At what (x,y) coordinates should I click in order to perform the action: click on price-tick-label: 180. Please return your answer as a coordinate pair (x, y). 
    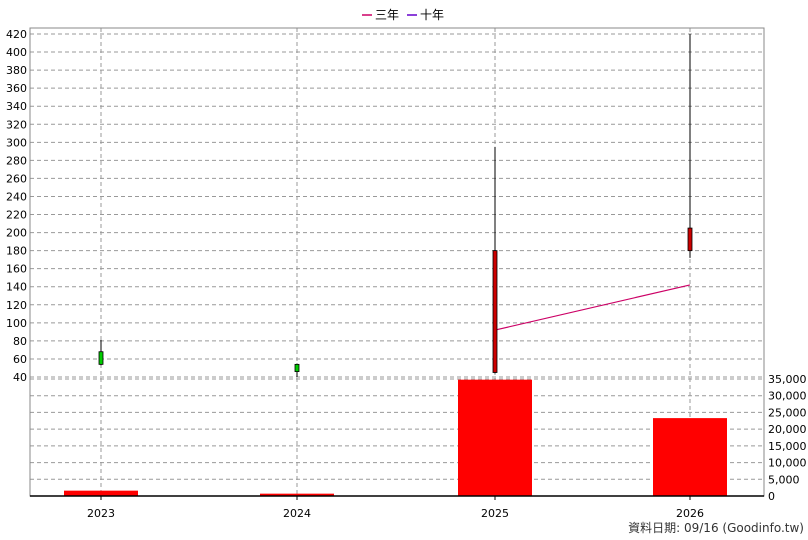
    Looking at the image, I should click on (16, 251).